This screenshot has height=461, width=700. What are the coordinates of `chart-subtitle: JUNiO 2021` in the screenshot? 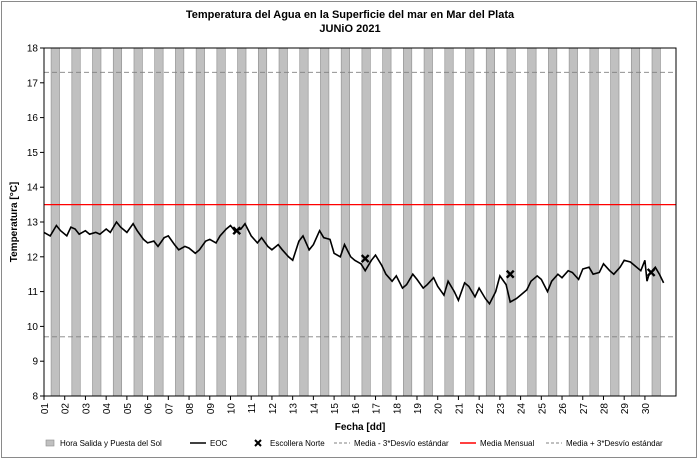 It's located at (350, 29).